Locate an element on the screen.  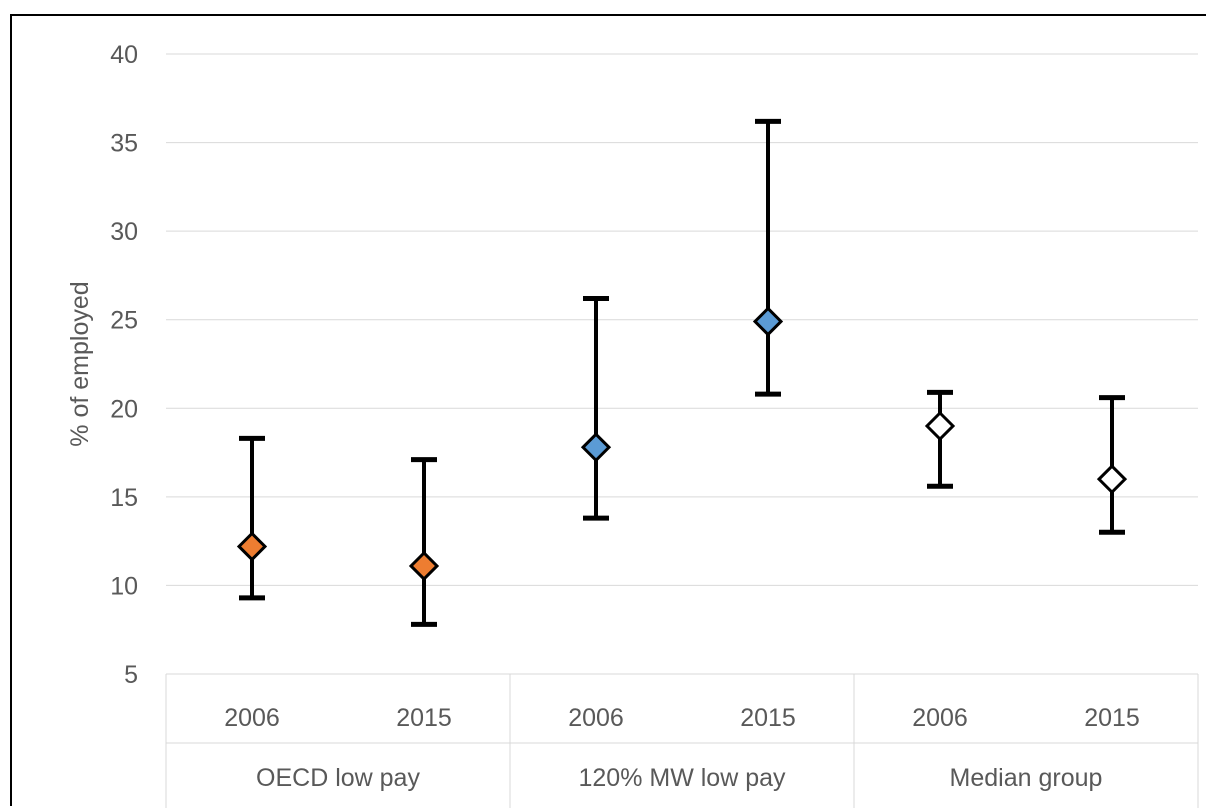
y-tick-label: 20 is located at coordinates (124, 409).